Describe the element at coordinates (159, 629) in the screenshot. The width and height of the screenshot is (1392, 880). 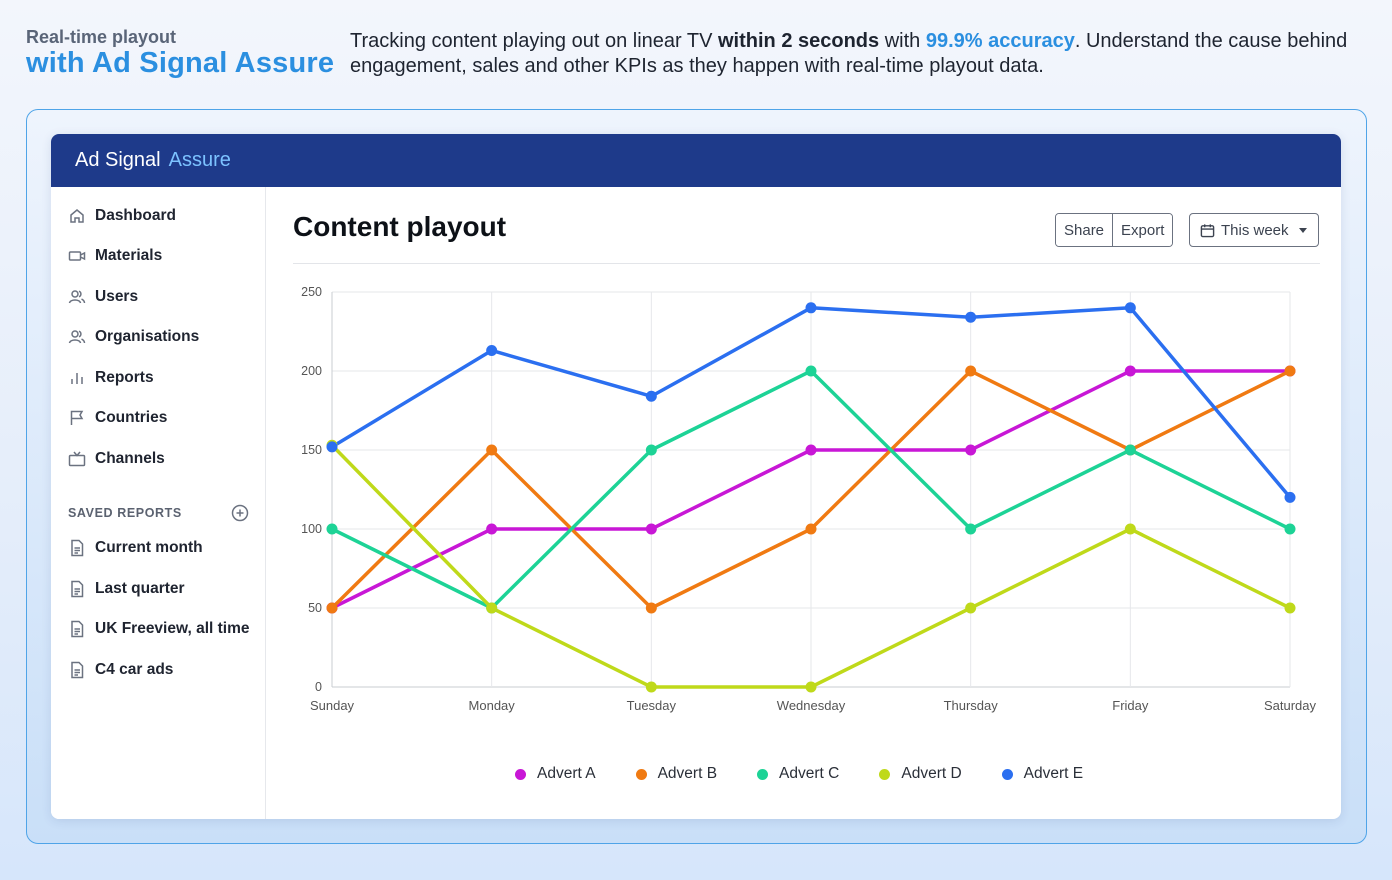
I see `saved-report-uk-freeview: UK Freeview, all time` at that location.